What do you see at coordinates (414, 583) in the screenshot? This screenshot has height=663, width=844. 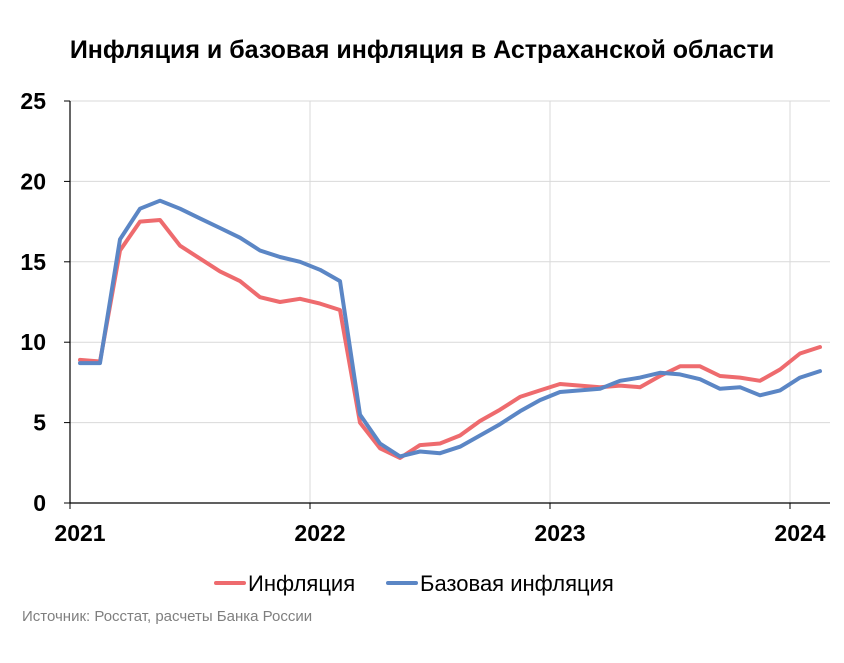 I see `legend: Инфляция Базовая инфляция` at bounding box center [414, 583].